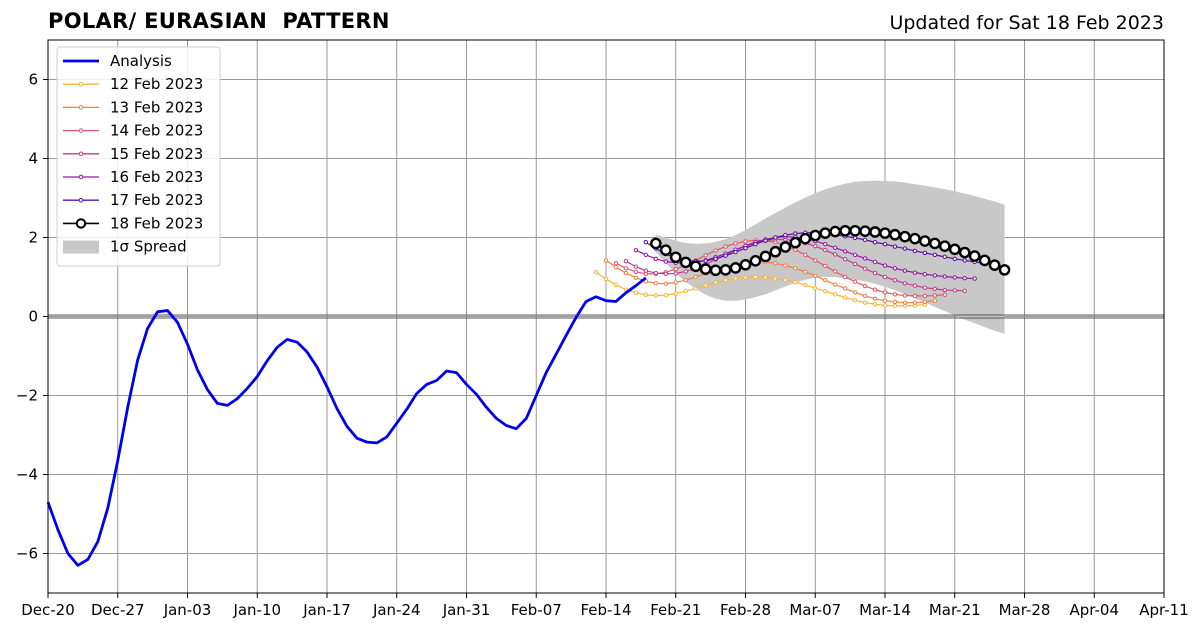 The height and width of the screenshot is (633, 1203). What do you see at coordinates (396, 610) in the screenshot?
I see `x-tick-label: Jan-24` at bounding box center [396, 610].